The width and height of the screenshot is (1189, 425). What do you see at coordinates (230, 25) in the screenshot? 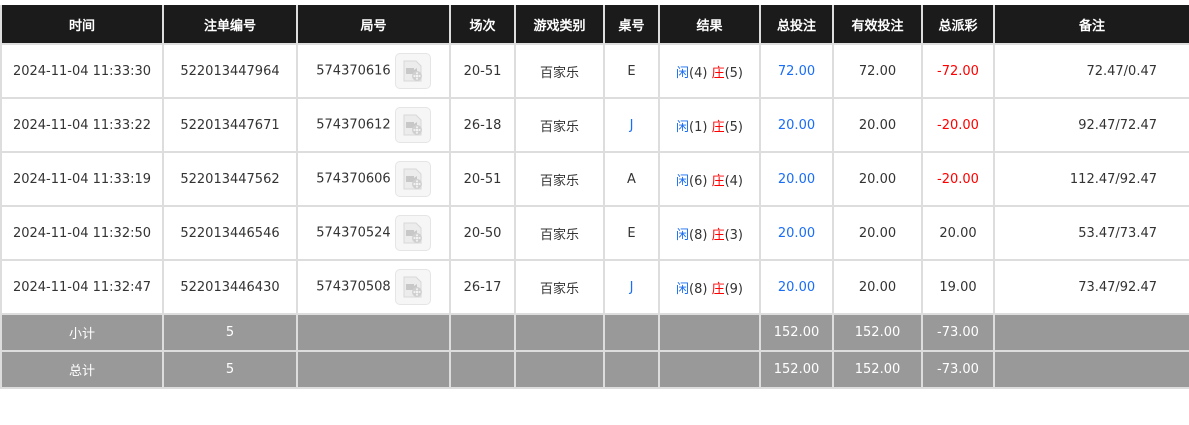
I see `header-bet-id: 注单编号` at bounding box center [230, 25].